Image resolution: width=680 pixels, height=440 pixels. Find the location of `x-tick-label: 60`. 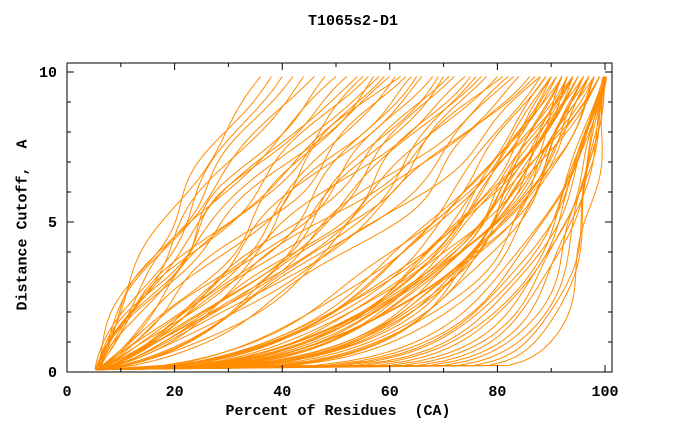

x-tick-label: 60 is located at coordinates (390, 392).